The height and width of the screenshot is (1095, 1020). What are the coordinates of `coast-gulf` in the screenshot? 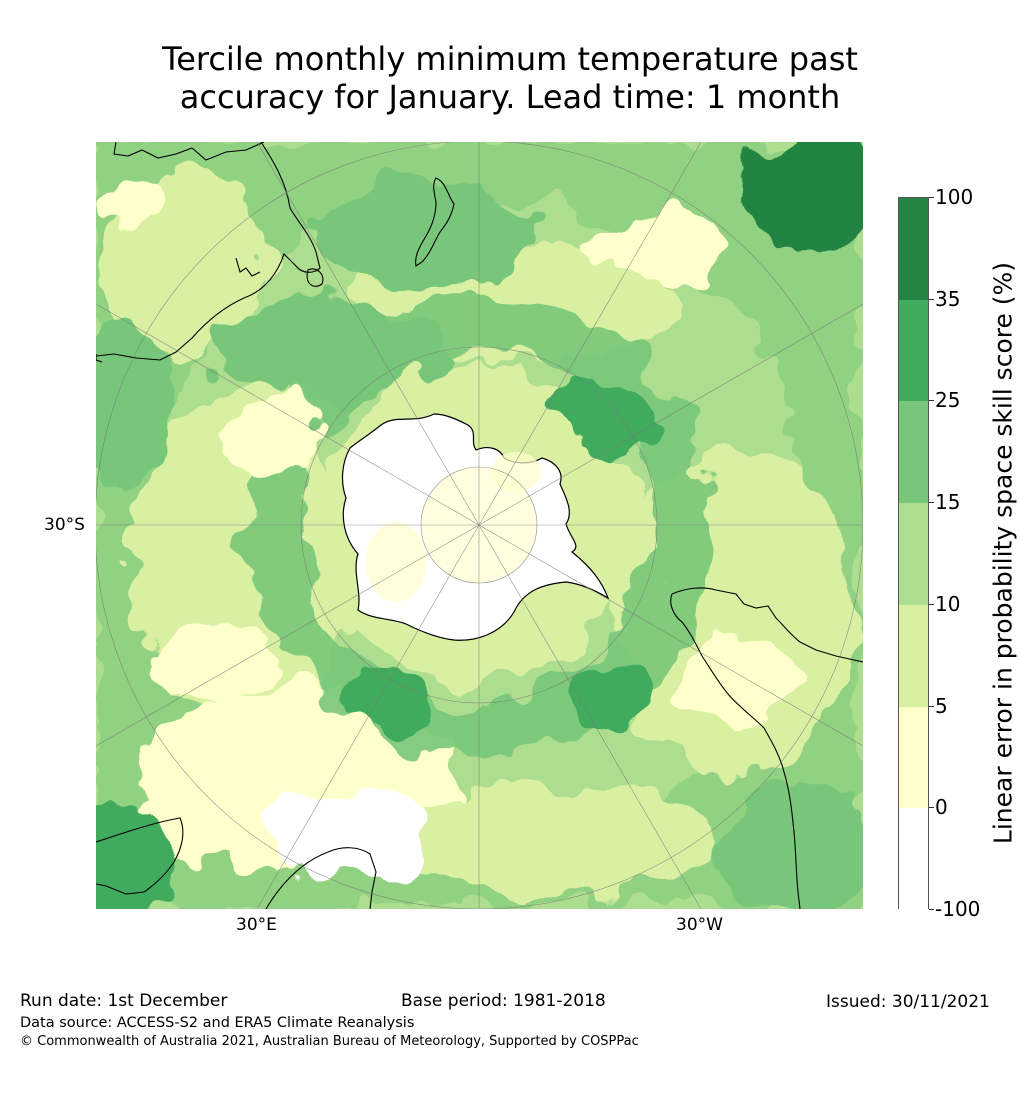 It's located at (248, 267).